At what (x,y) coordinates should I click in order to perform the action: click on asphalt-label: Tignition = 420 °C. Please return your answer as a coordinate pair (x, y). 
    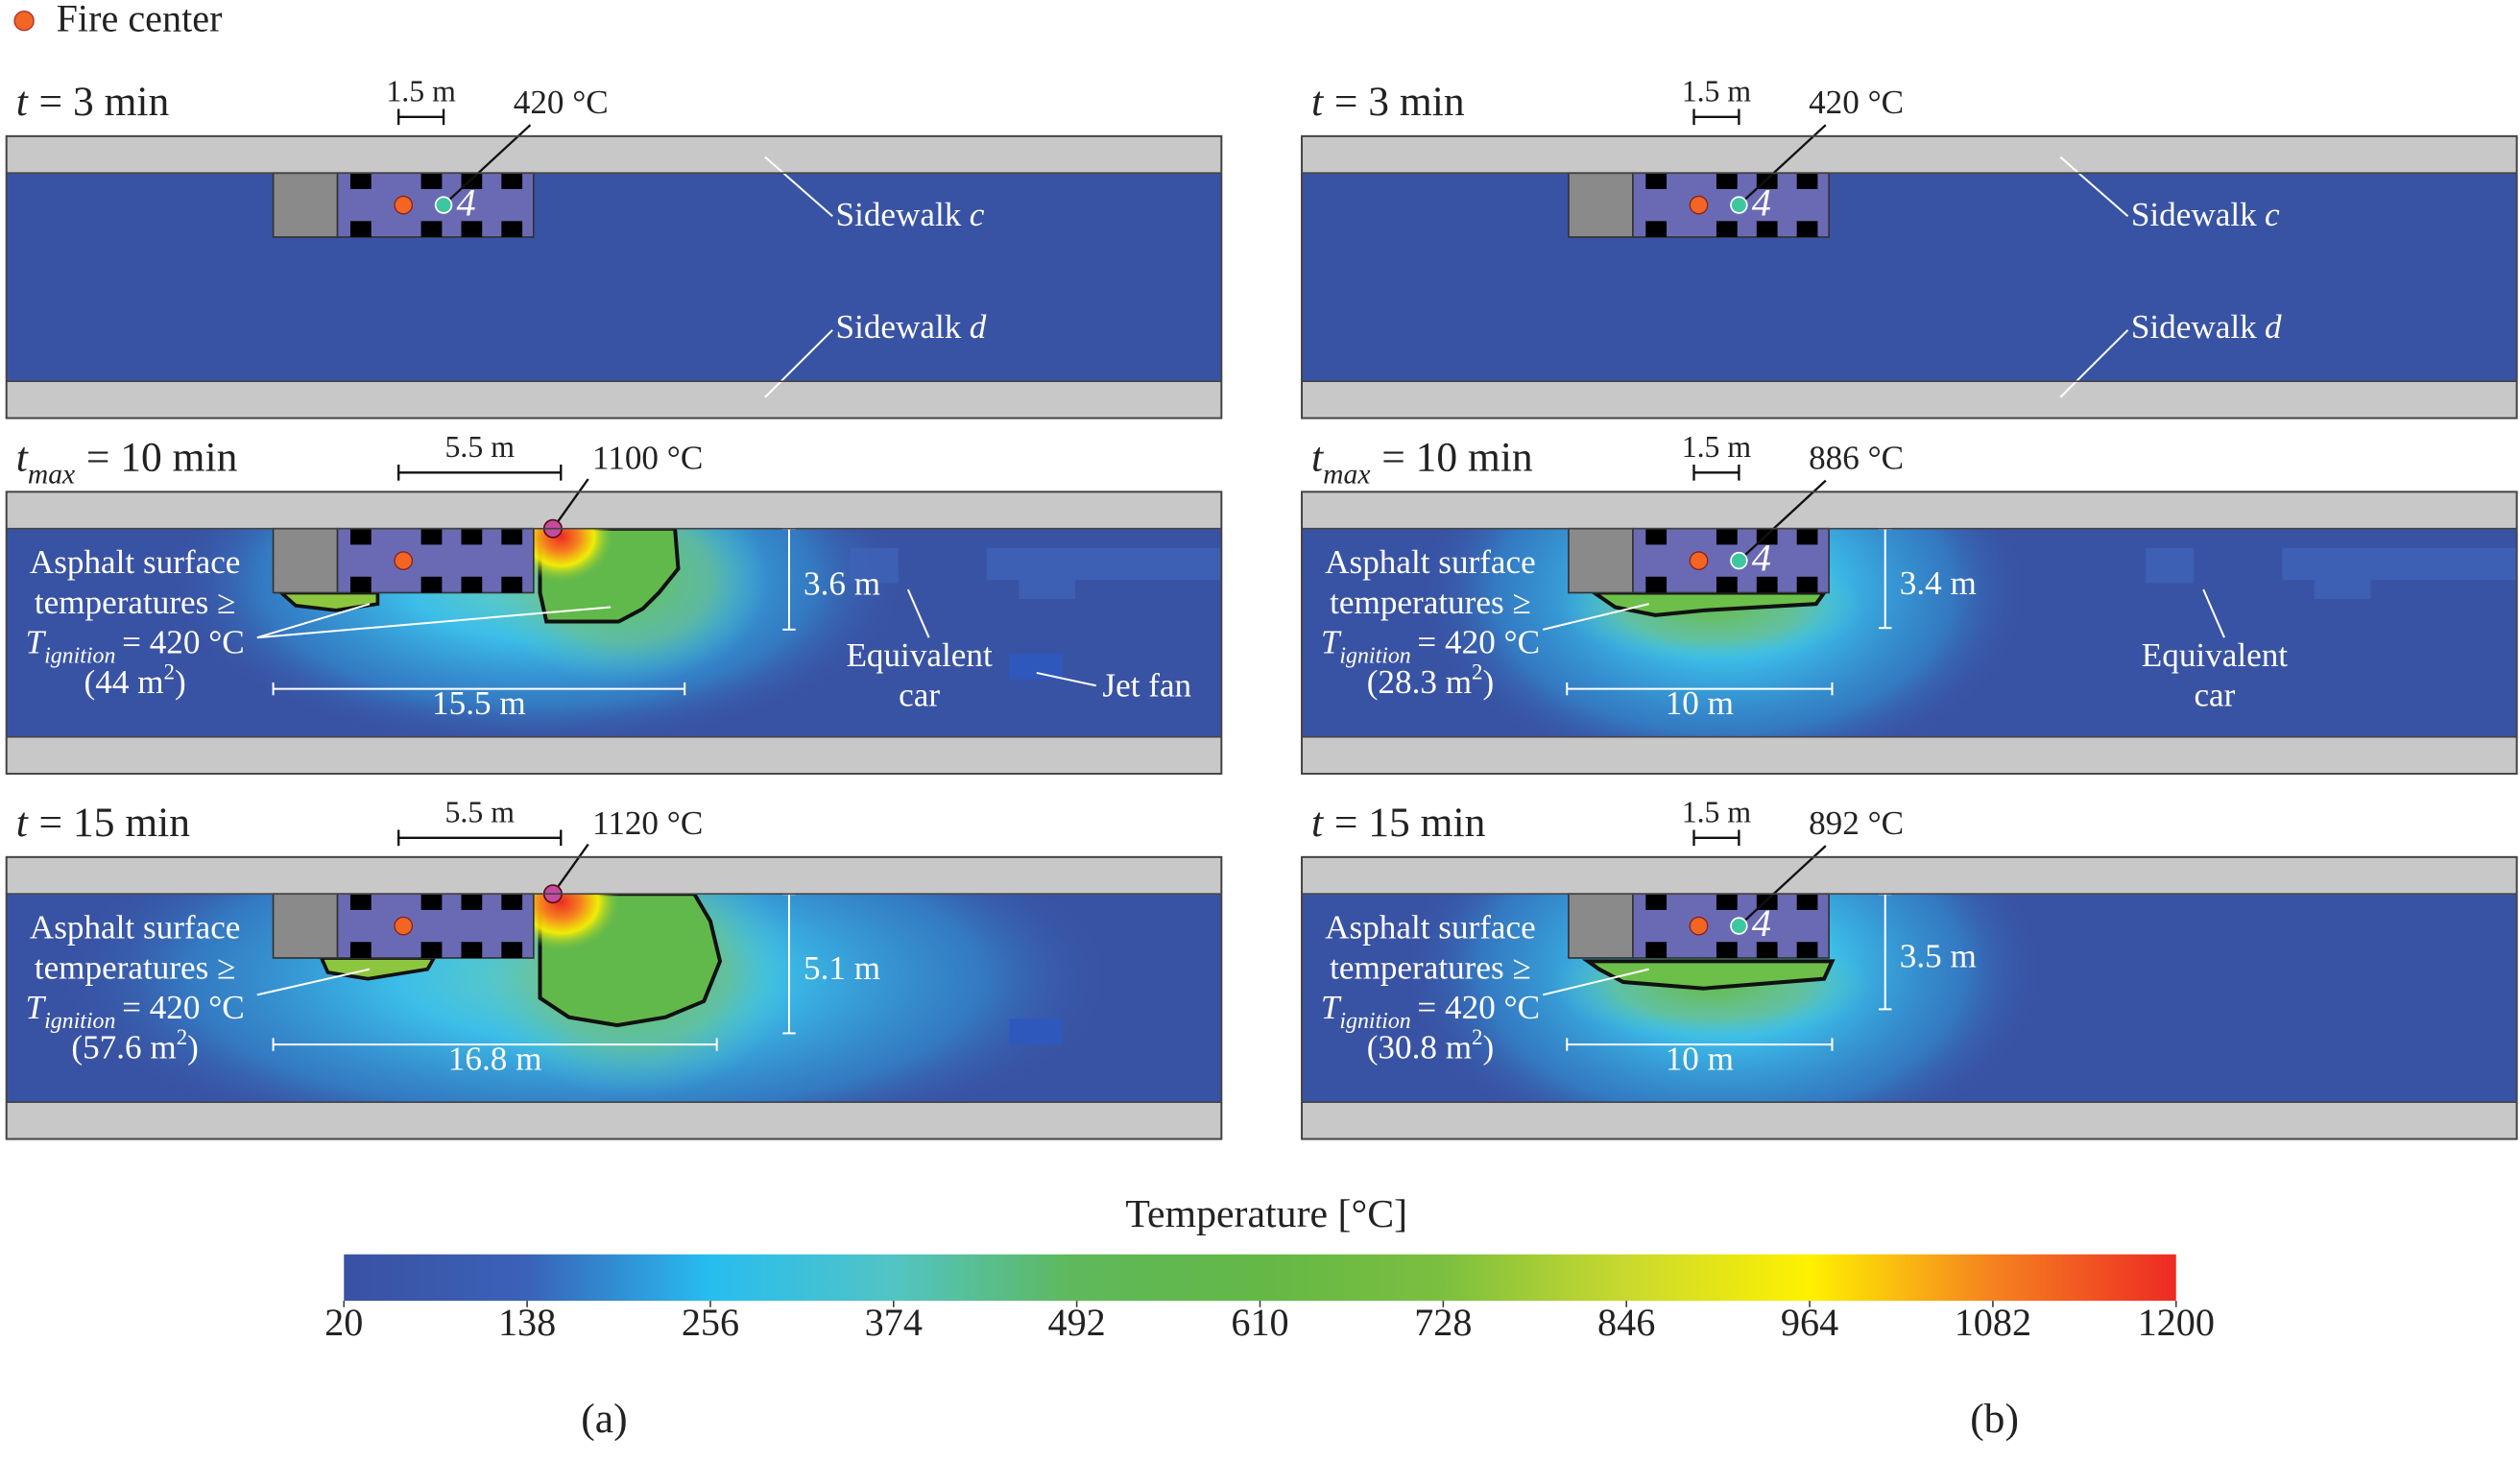
    Looking at the image, I should click on (1430, 646).